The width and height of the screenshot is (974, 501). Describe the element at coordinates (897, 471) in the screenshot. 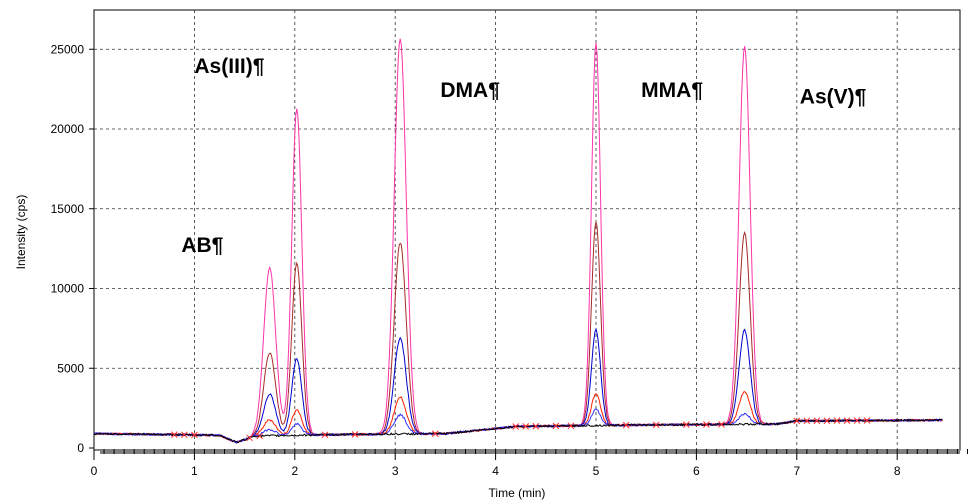

I see `x-tick-label: 8` at that location.